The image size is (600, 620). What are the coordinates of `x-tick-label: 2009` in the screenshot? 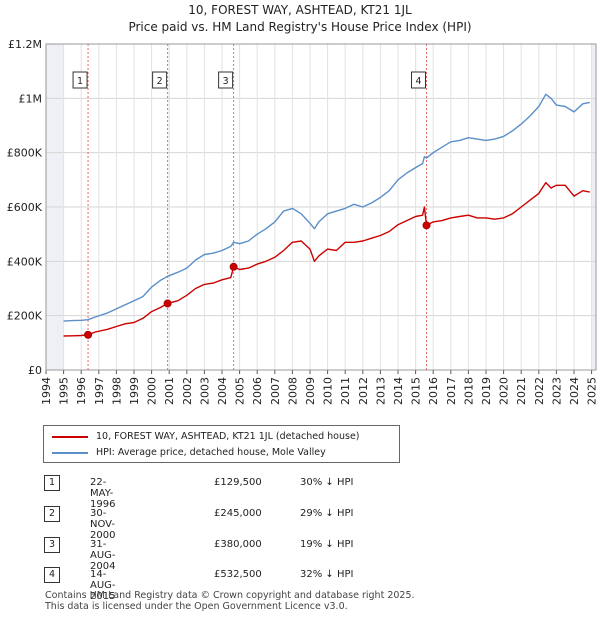 It's located at (310, 391).